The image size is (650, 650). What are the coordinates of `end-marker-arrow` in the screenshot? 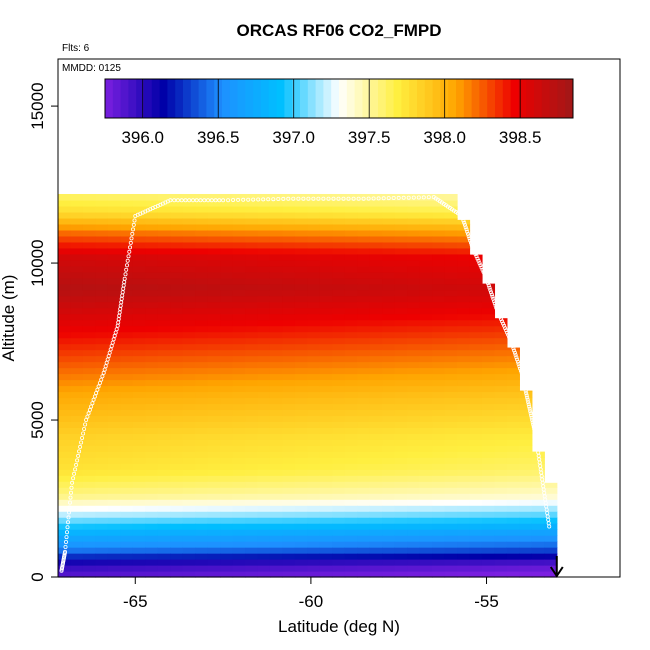 It's located at (556, 567).